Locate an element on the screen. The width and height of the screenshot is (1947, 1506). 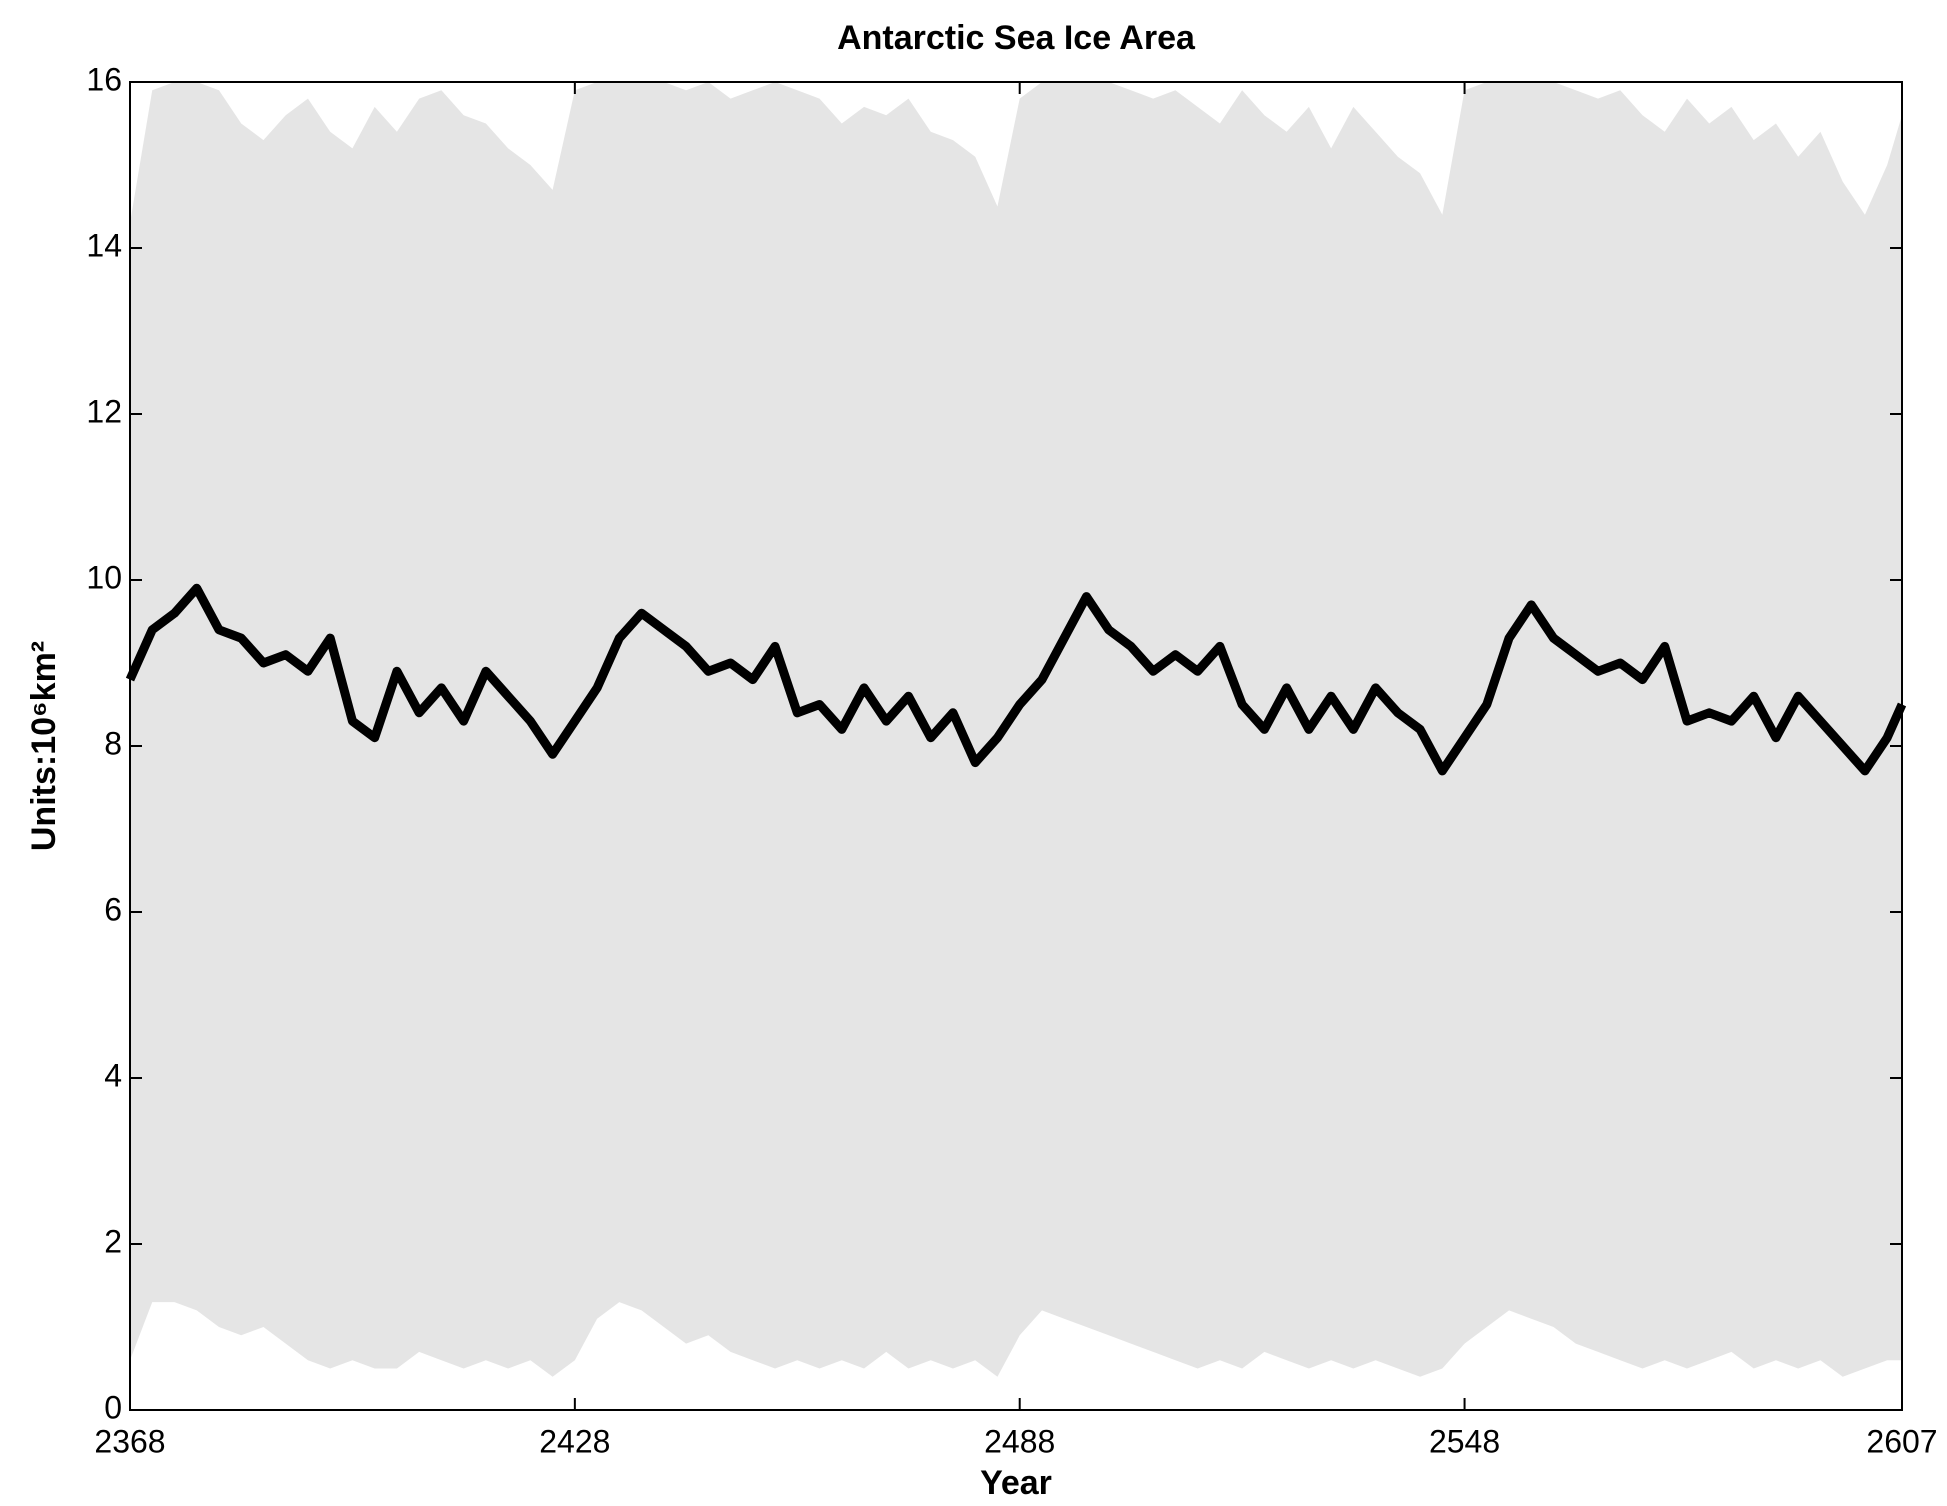
x-tick-label: 2548 is located at coordinates (1464, 1441).